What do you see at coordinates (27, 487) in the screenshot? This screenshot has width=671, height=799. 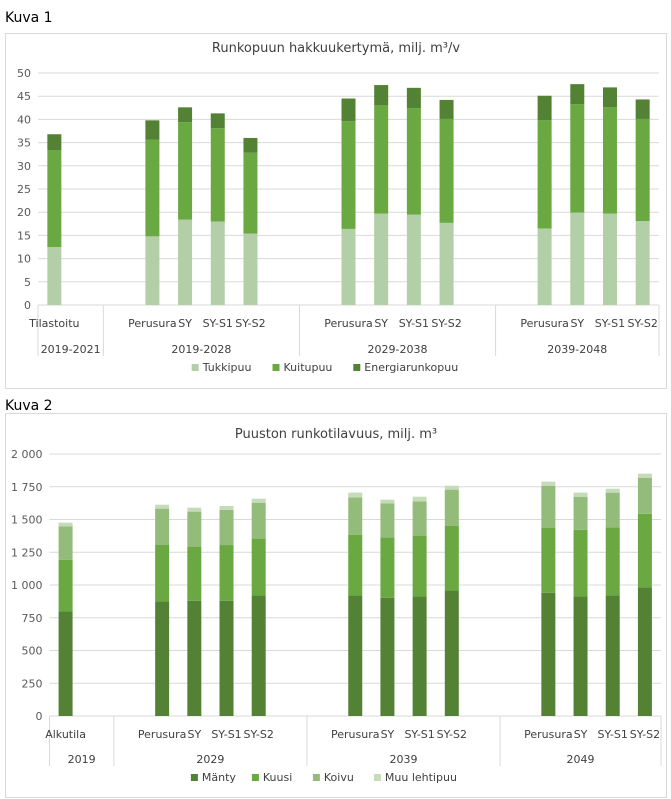 I see `y-tick-label: 1 750` at bounding box center [27, 487].